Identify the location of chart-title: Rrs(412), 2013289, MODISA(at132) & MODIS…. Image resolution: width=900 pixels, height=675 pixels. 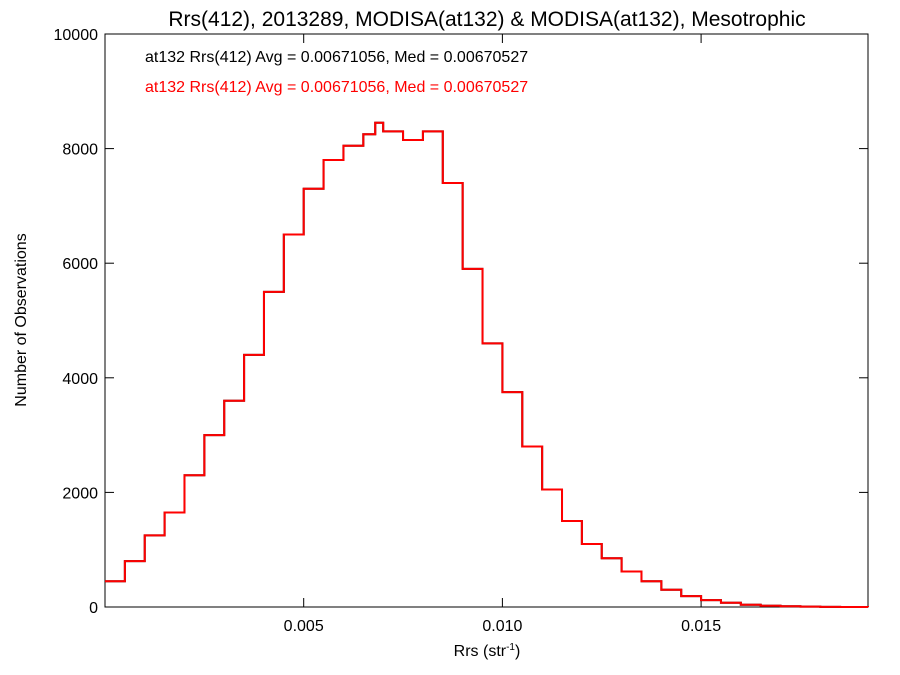
(486, 19).